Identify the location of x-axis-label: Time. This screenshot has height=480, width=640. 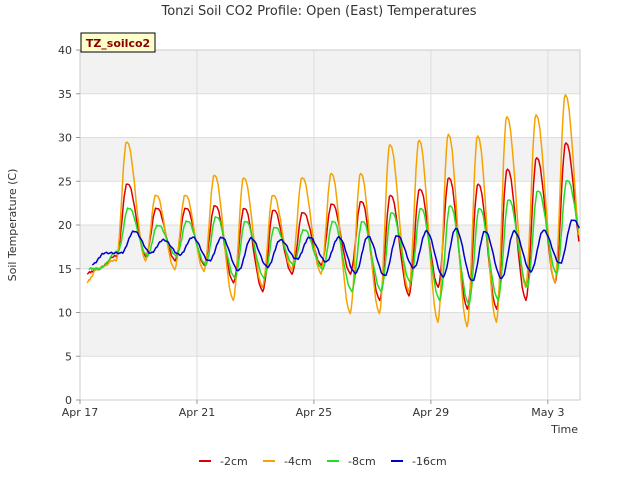
(564, 429).